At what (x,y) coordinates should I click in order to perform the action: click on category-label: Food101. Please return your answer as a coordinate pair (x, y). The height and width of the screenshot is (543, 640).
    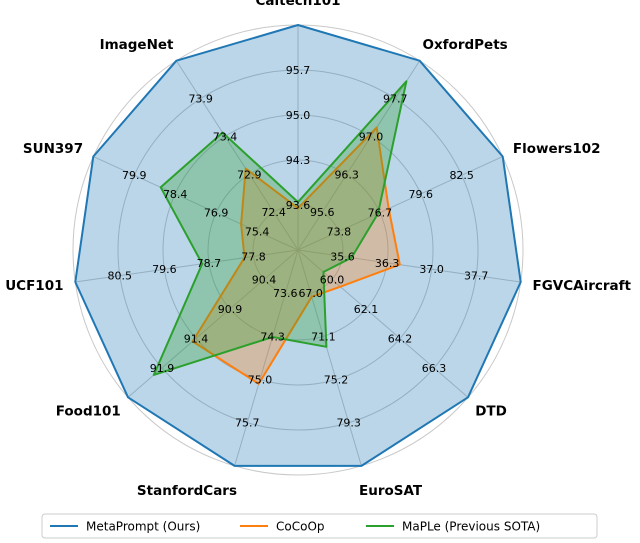
    Looking at the image, I should click on (88, 411).